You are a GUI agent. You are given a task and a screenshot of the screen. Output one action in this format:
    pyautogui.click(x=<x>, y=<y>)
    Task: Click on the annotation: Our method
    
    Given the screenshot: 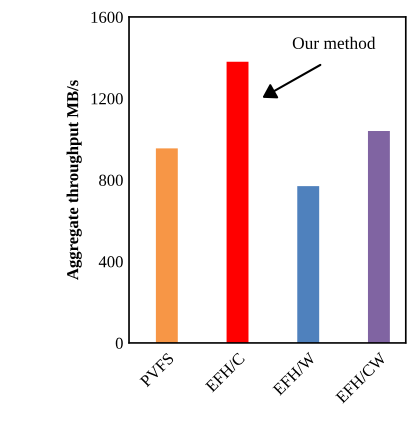 What is the action you would take?
    pyautogui.click(x=334, y=43)
    